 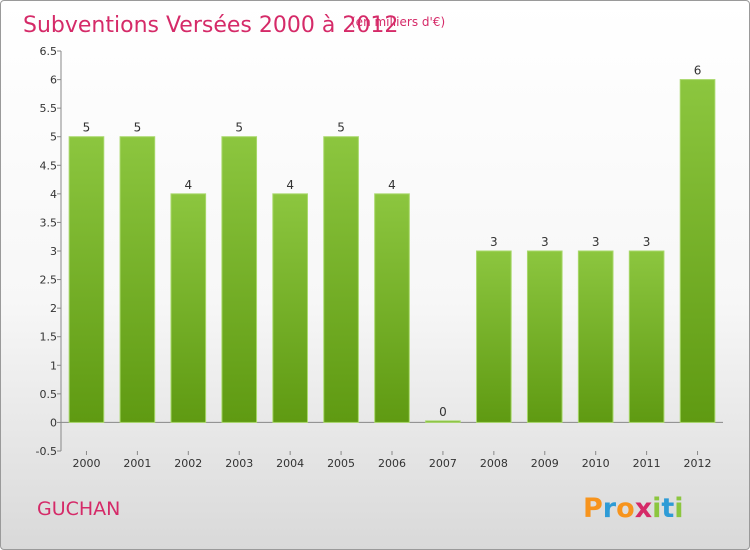 What do you see at coordinates (49, 165) in the screenshot?
I see `y-tick-label: 4.5` at bounding box center [49, 165].